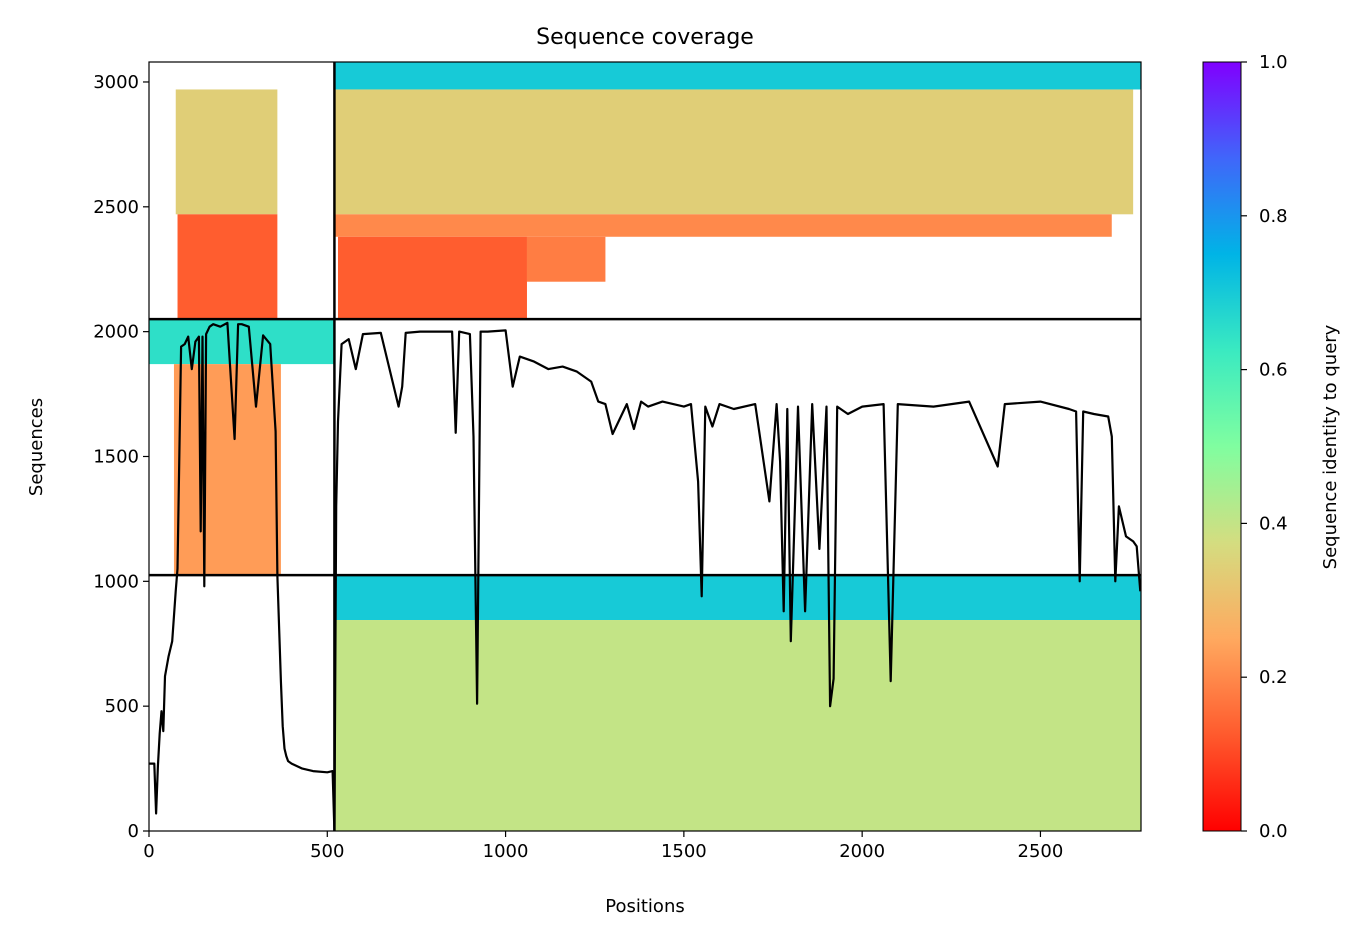  I want to click on colorbar, so click(1222, 446).